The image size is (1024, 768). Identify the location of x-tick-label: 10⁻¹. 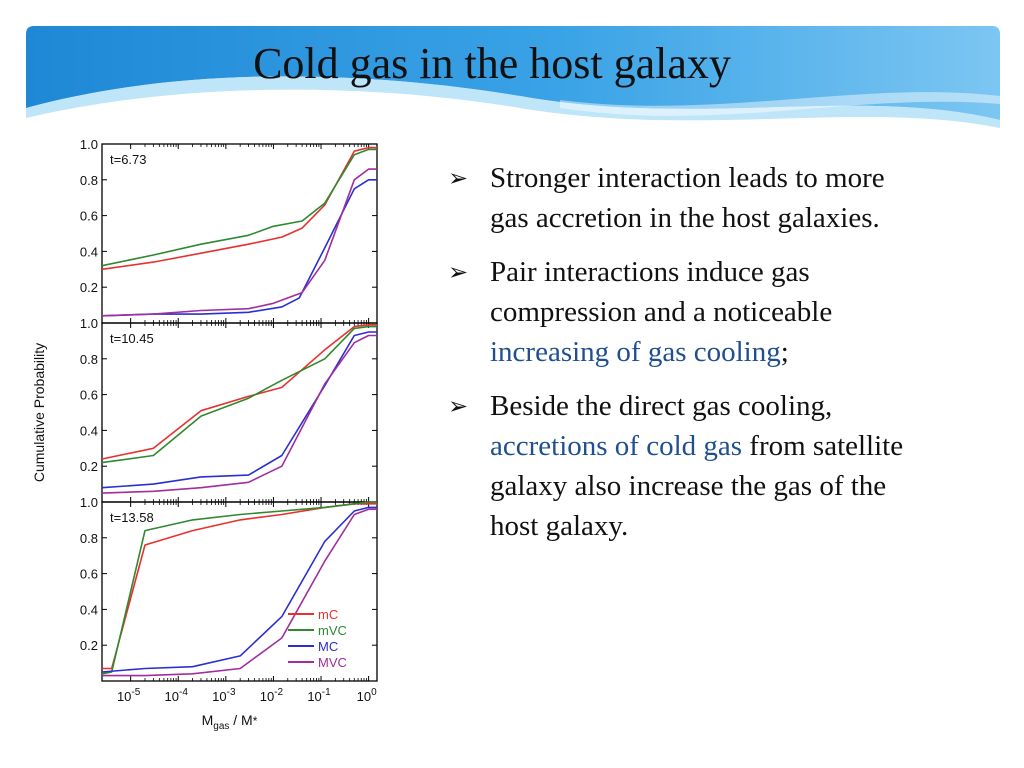
(319, 695).